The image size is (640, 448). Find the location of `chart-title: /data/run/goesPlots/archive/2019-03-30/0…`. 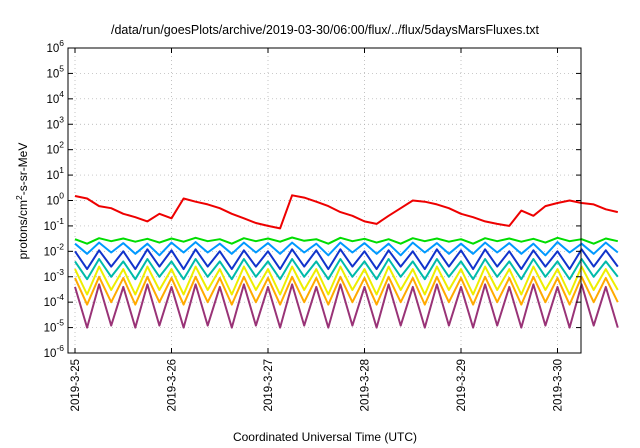

chart-title: /data/run/goesPlots/archive/2019-03-30/0… is located at coordinates (325, 30).